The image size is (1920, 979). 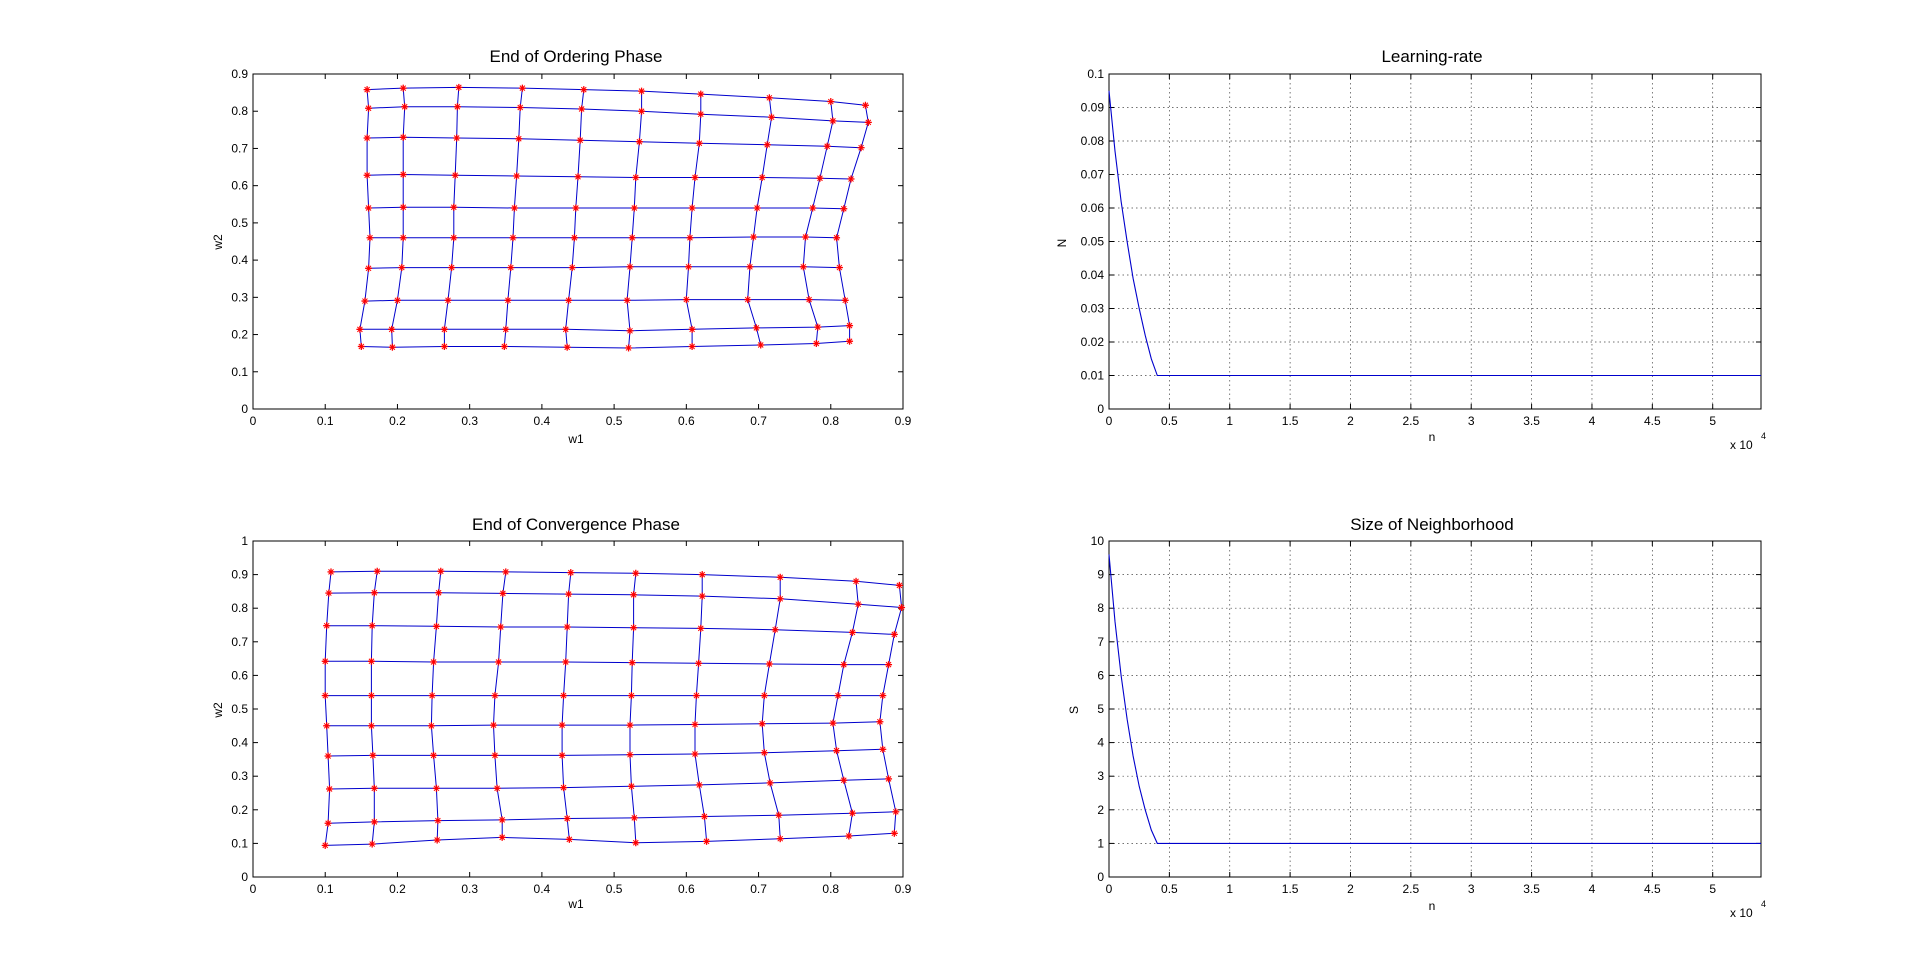 What do you see at coordinates (1431, 56) in the screenshot?
I see `learning-title: Learning-rate` at bounding box center [1431, 56].